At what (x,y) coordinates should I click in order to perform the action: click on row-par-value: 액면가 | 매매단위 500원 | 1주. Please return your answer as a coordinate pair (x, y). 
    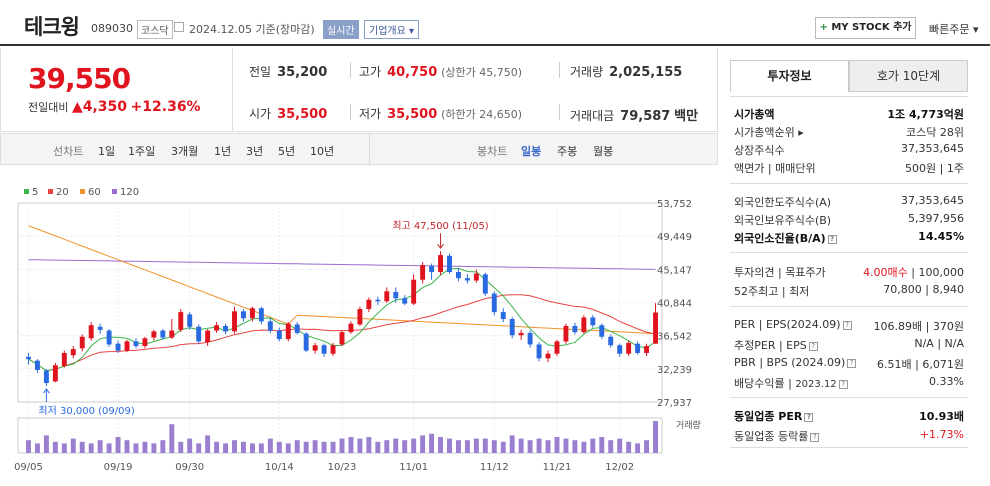
    Looking at the image, I should click on (849, 167).